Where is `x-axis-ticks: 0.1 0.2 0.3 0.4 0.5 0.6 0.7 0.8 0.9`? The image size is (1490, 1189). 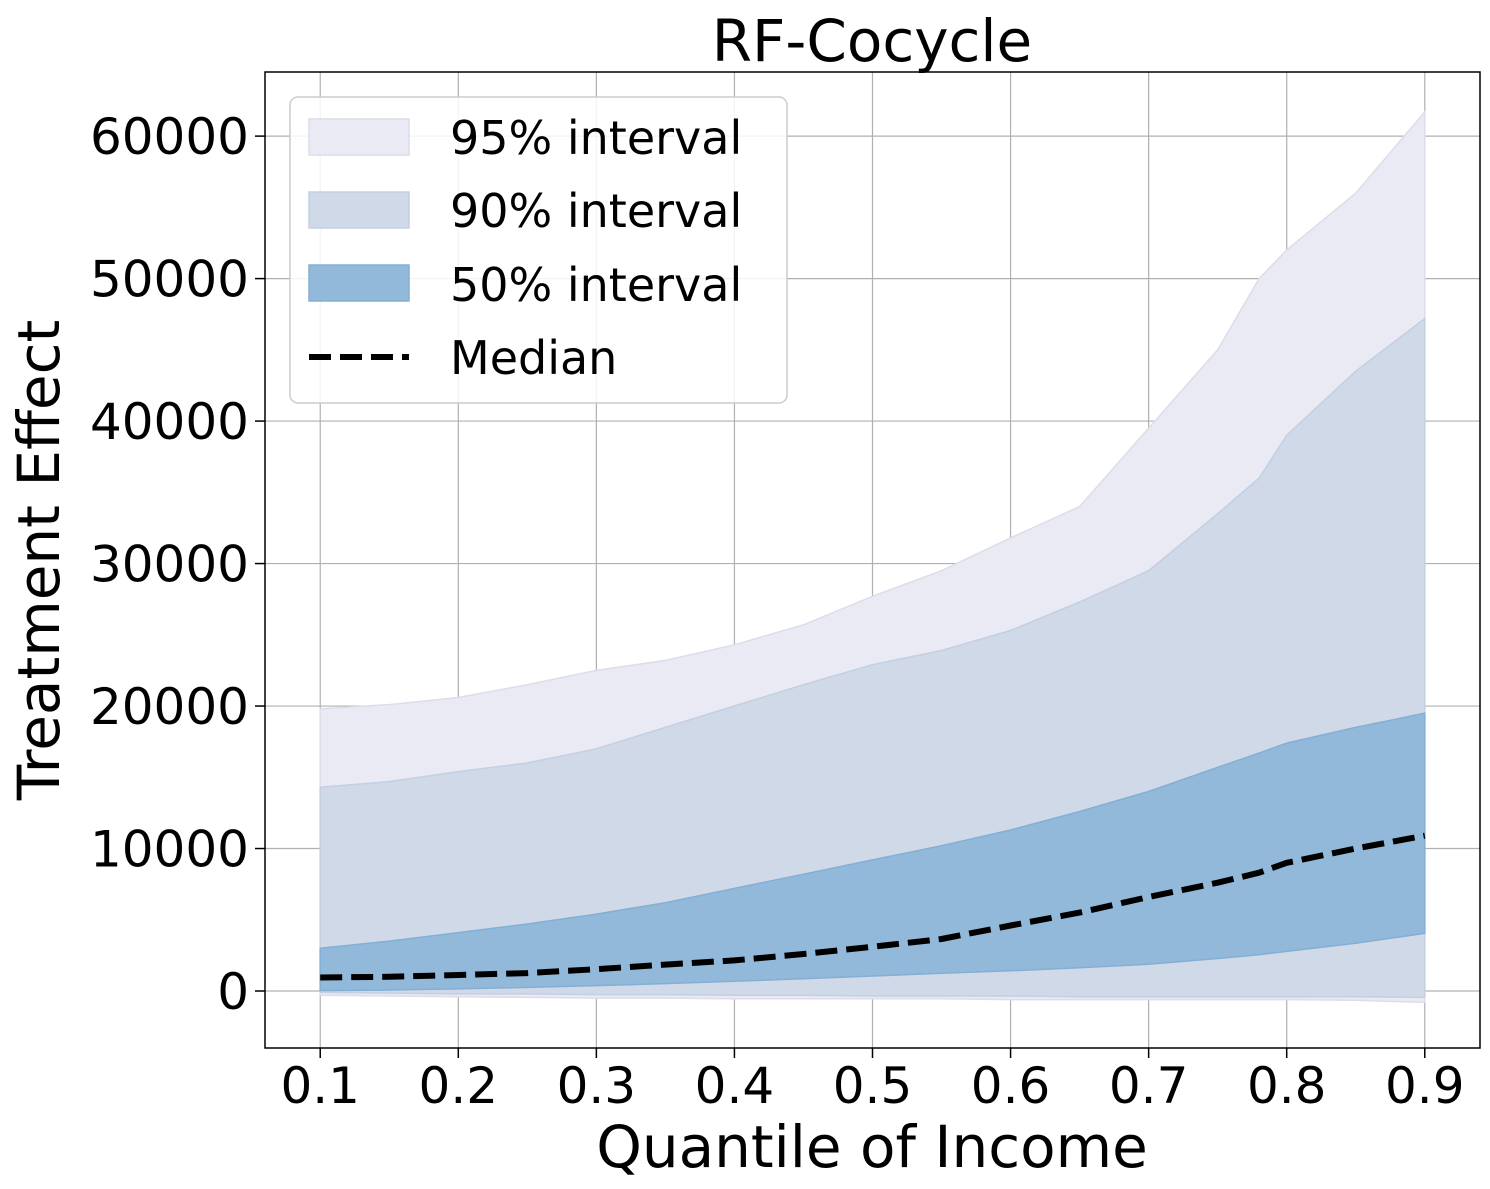 x-axis-ticks: 0.1 0.2 0.3 0.4 0.5 0.6 0.7 0.8 0.9 is located at coordinates (872, 1081).